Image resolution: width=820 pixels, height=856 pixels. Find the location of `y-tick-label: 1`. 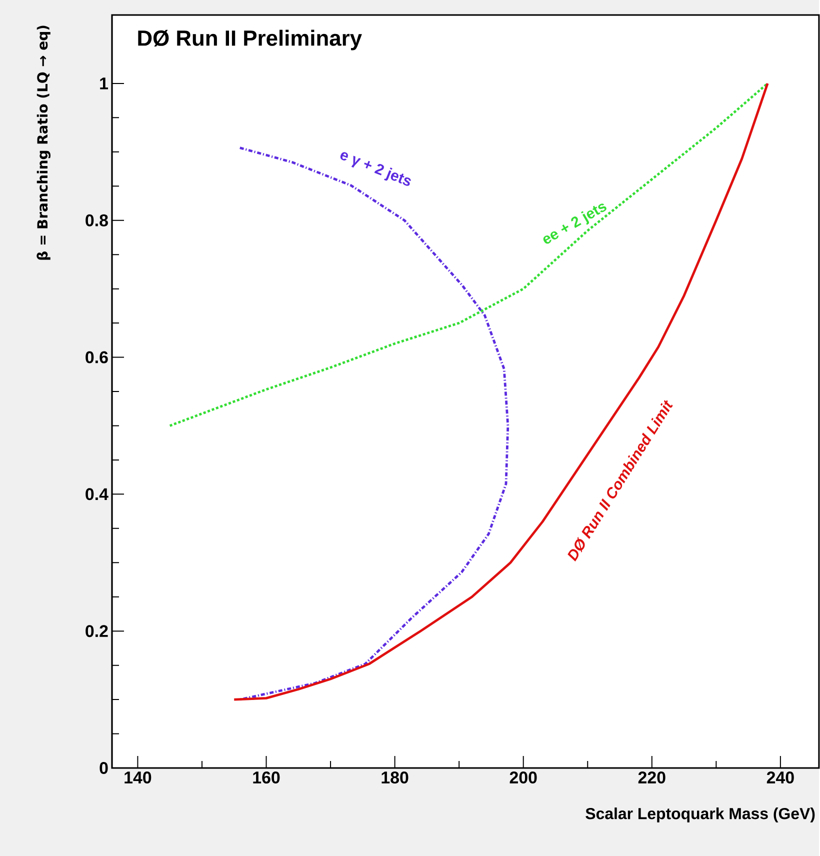

y-tick-label: 1 is located at coordinates (104, 84).